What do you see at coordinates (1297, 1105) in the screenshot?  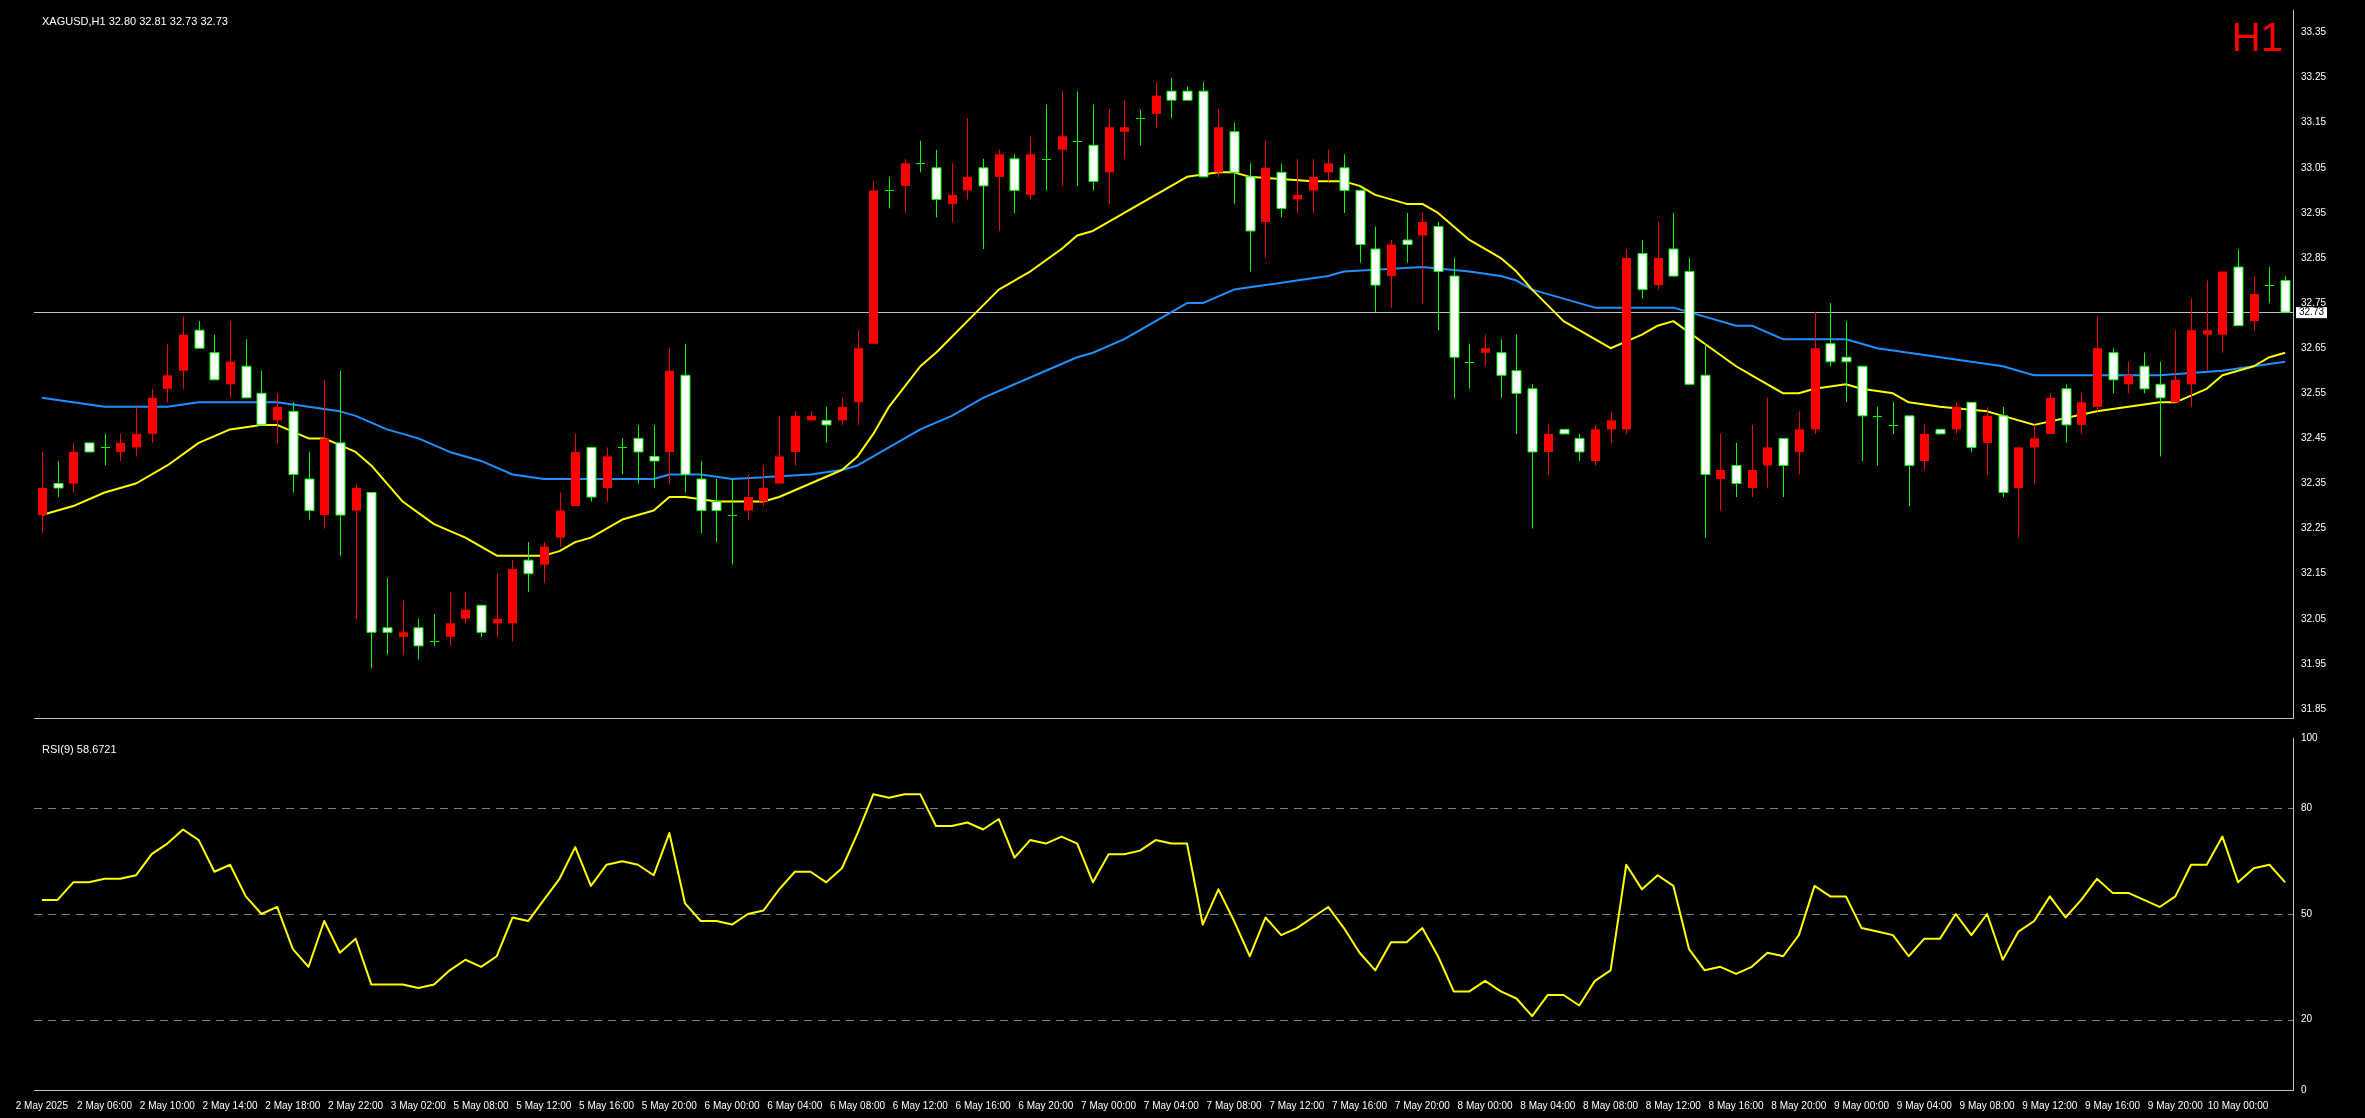 I see `x-tick-label: 7 May 12:00` at bounding box center [1297, 1105].